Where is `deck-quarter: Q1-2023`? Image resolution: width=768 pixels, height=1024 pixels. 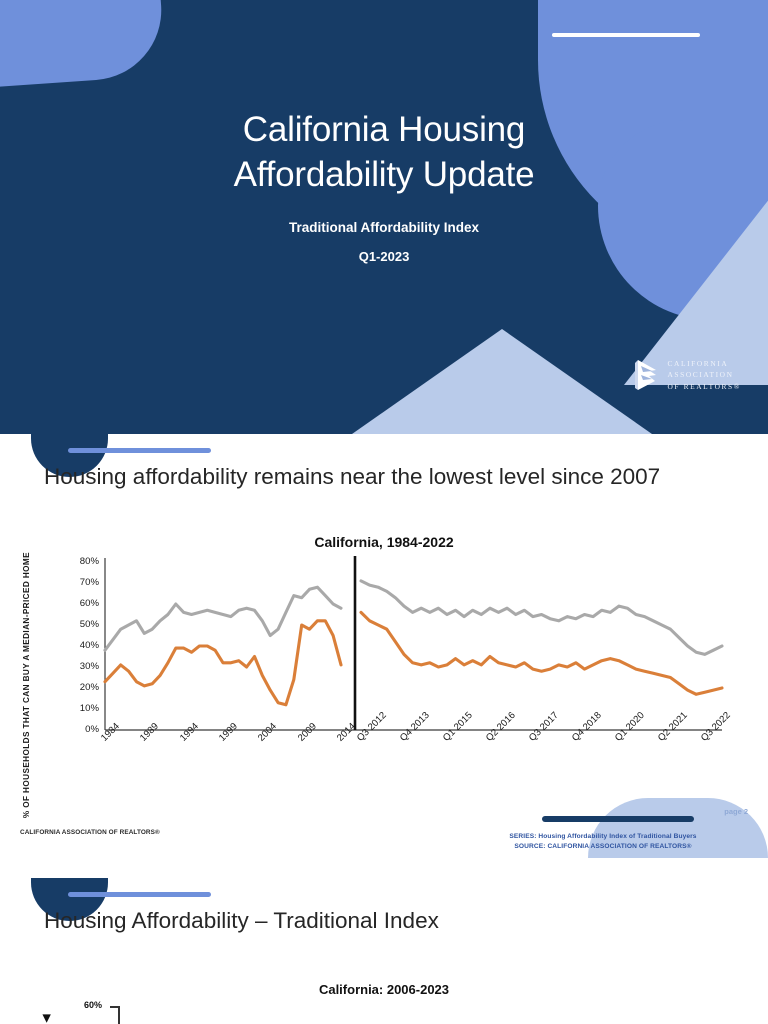 deck-quarter: Q1-2023 is located at coordinates (384, 256).